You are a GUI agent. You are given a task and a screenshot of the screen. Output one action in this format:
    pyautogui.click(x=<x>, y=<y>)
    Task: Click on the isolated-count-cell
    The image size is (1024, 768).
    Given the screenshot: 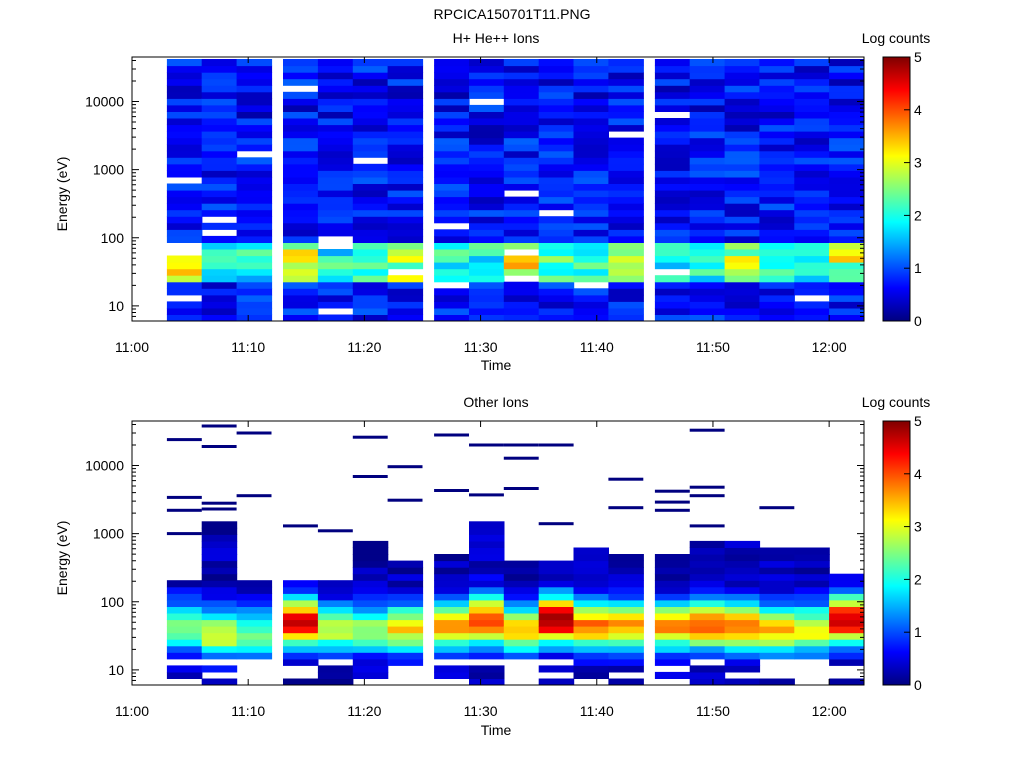 What is the action you would take?
    pyautogui.click(x=370, y=437)
    